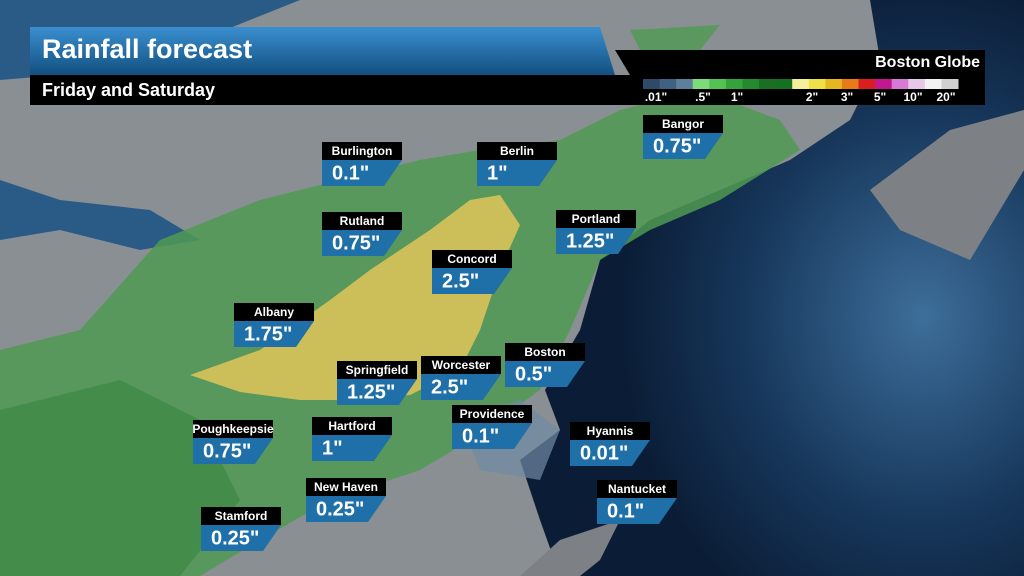 The width and height of the screenshot is (1024, 576). I want to click on title: Rainfall forecast, so click(147, 49).